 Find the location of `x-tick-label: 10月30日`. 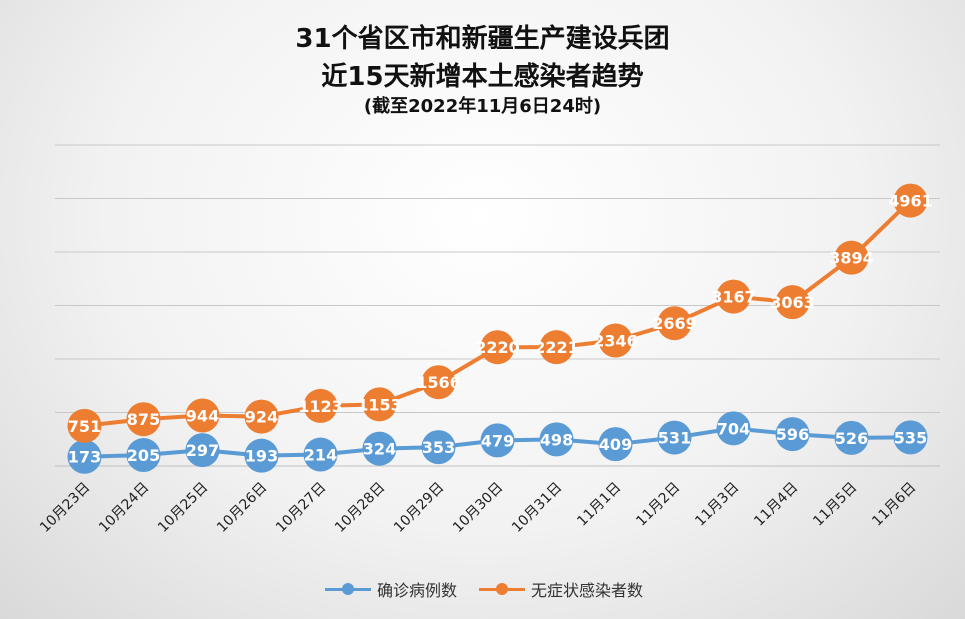

x-tick-label: 10月30日 is located at coordinates (478, 508).